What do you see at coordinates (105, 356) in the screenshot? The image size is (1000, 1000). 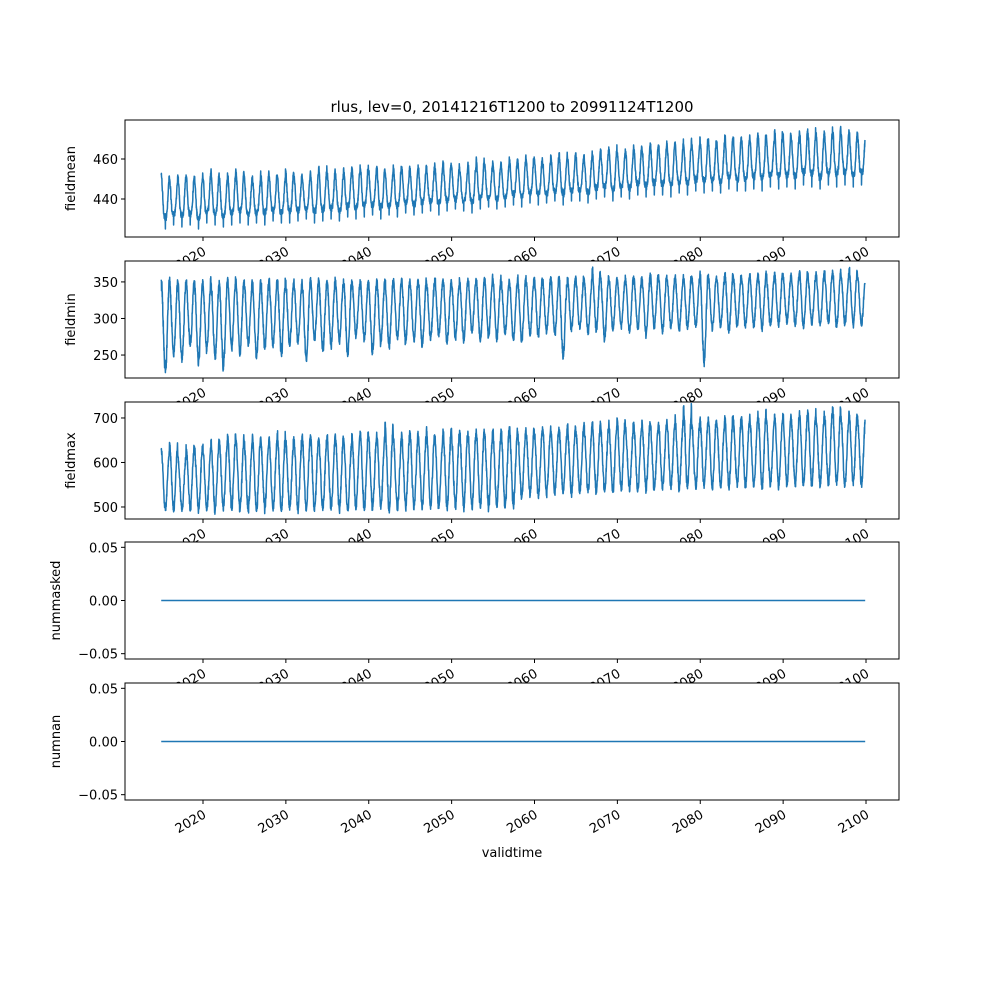 I see `y-tick-label: 250` at bounding box center [105, 356].